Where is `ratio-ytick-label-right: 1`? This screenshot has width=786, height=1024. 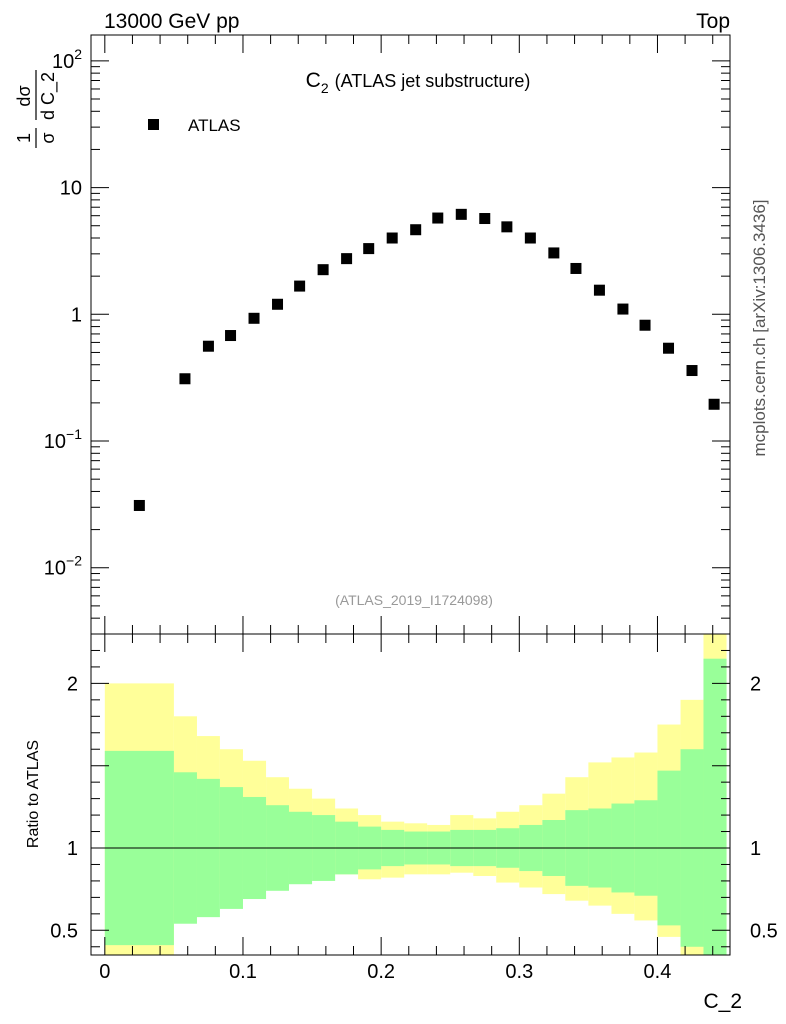
ratio-ytick-label-right: 1 is located at coordinates (755, 849).